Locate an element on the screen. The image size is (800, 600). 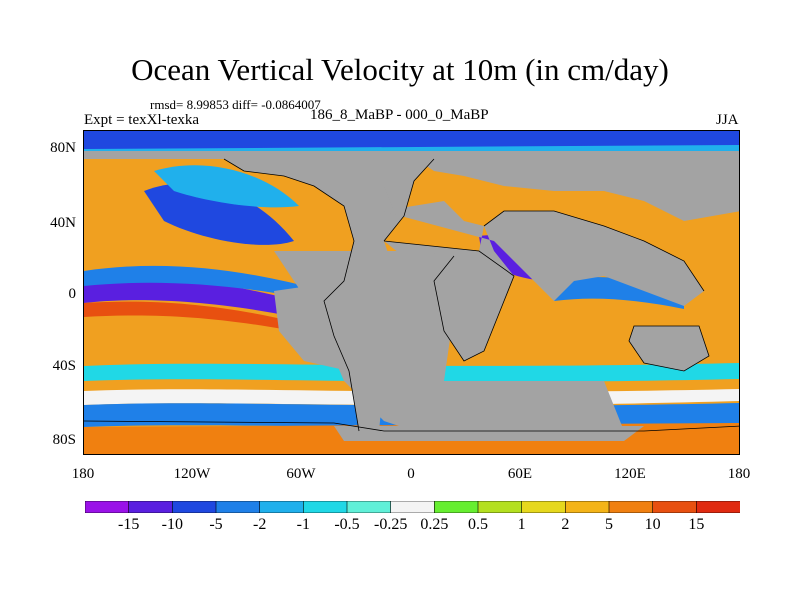
land-antarctica is located at coordinates (489, 433).